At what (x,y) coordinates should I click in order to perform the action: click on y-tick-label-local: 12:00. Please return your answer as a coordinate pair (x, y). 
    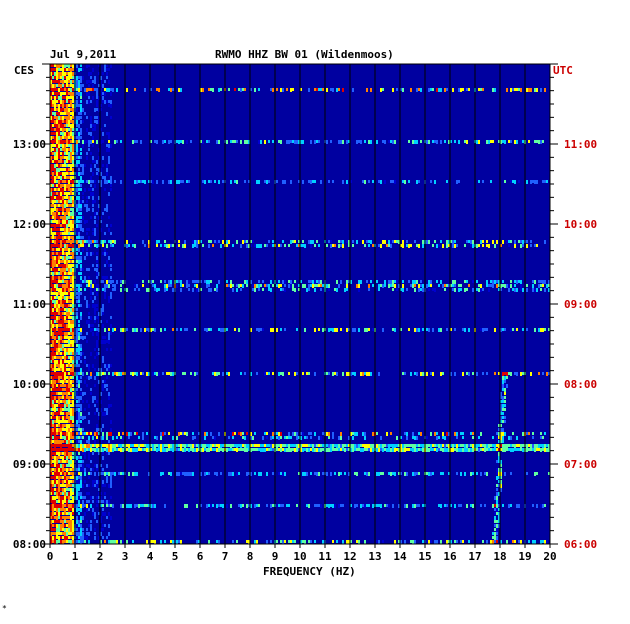
    Looking at the image, I should click on (29, 224).